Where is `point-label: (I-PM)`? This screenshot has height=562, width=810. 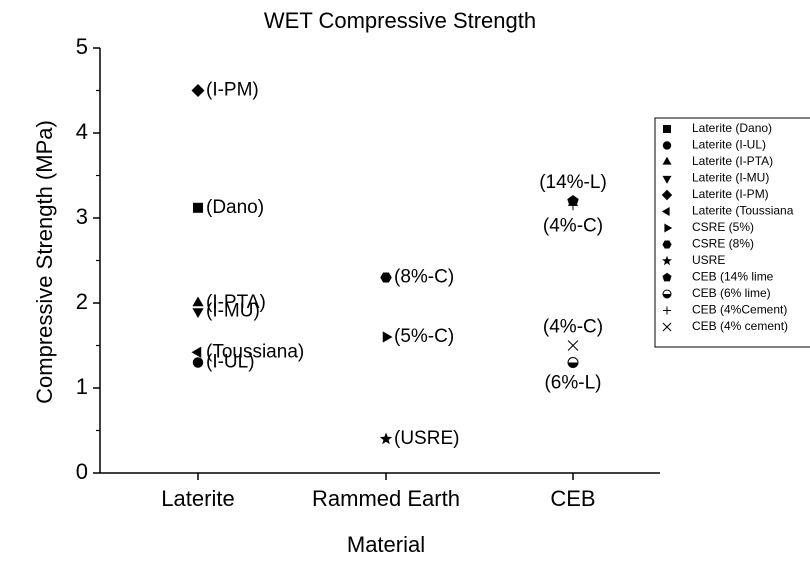 point-label: (I-PM) is located at coordinates (232, 90).